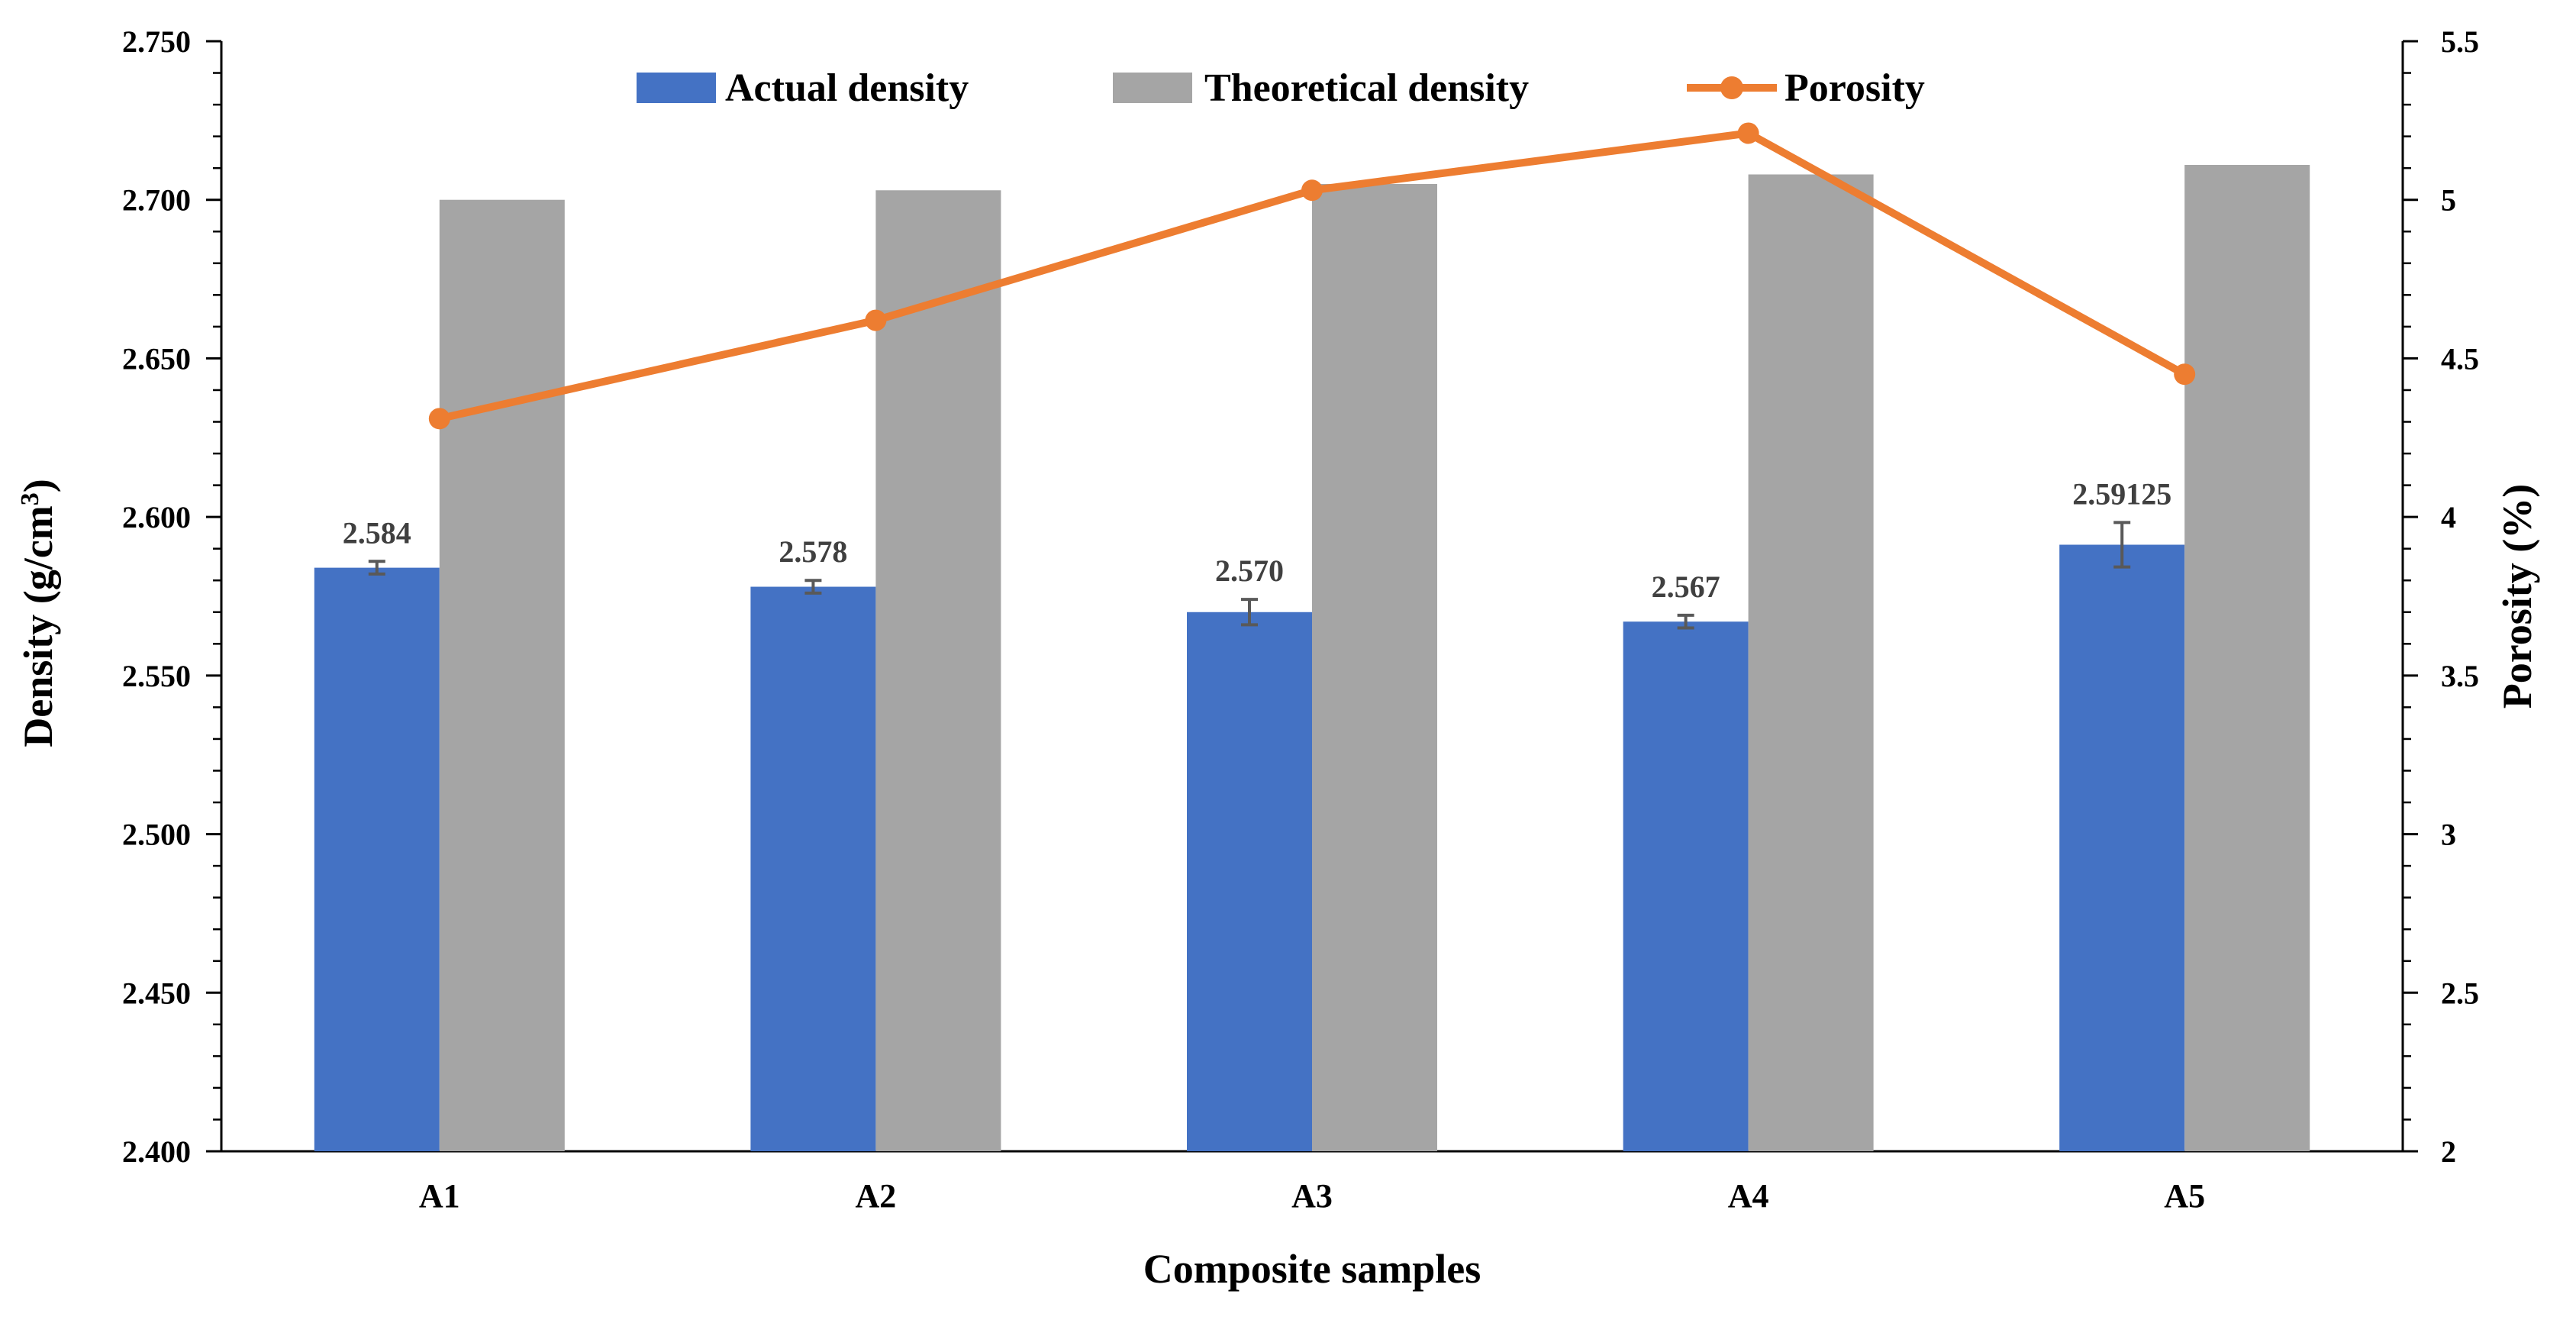  I want to click on y2-axis-title: Porosity (%), so click(2517, 596).